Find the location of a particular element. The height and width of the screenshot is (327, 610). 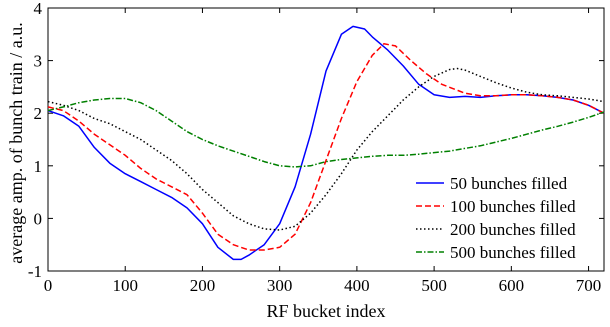

y-tick-label: 1 is located at coordinates (38, 166).